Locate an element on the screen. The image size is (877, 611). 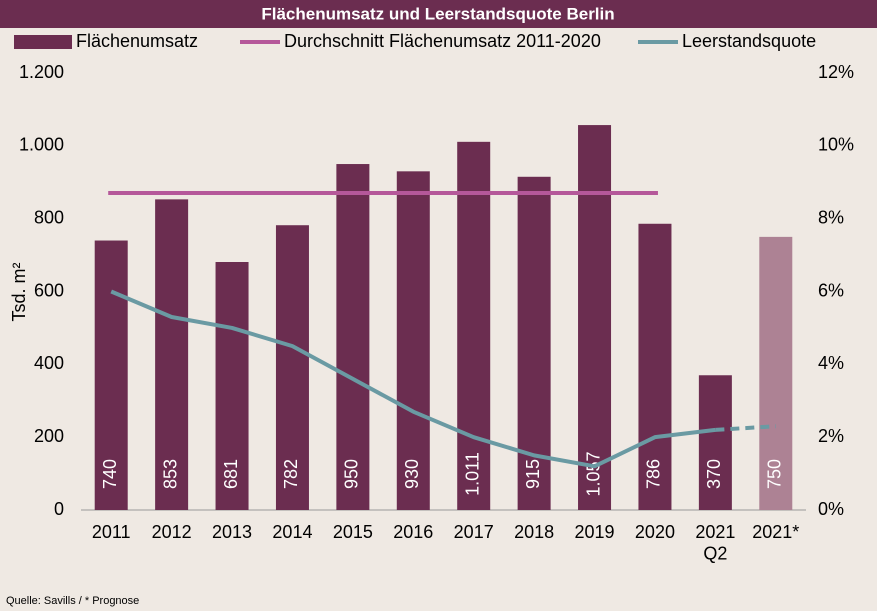
x-tick-label: 2021* is located at coordinates (775, 532).